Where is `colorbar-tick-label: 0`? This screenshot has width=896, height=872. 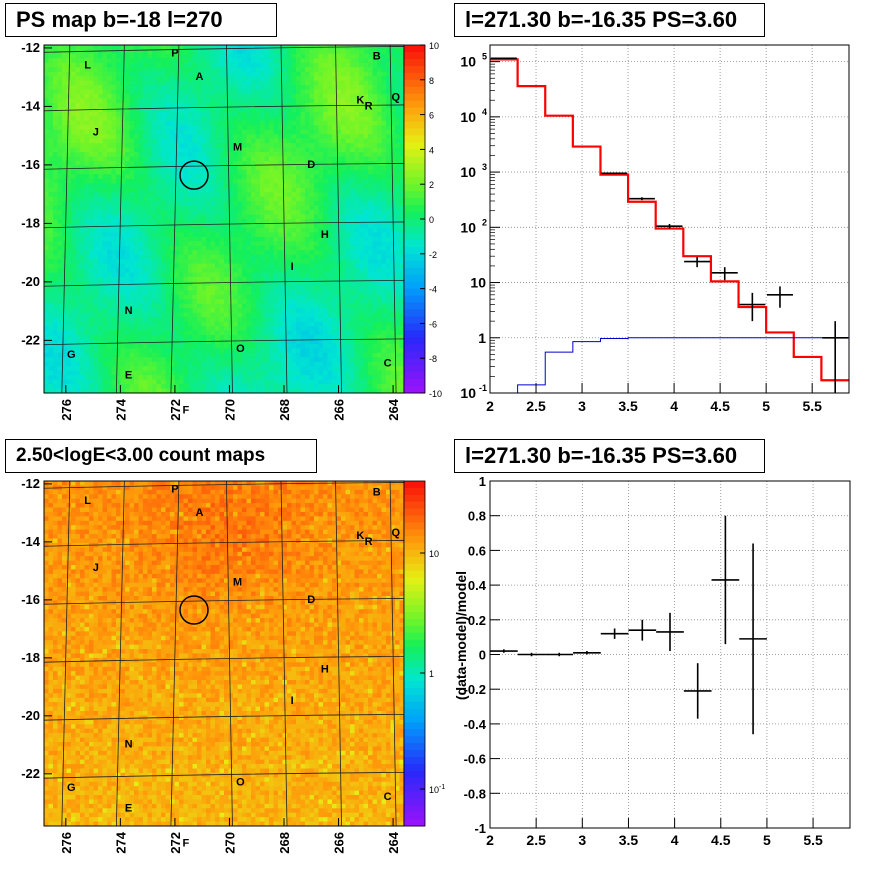 colorbar-tick-label: 0 is located at coordinates (431, 220).